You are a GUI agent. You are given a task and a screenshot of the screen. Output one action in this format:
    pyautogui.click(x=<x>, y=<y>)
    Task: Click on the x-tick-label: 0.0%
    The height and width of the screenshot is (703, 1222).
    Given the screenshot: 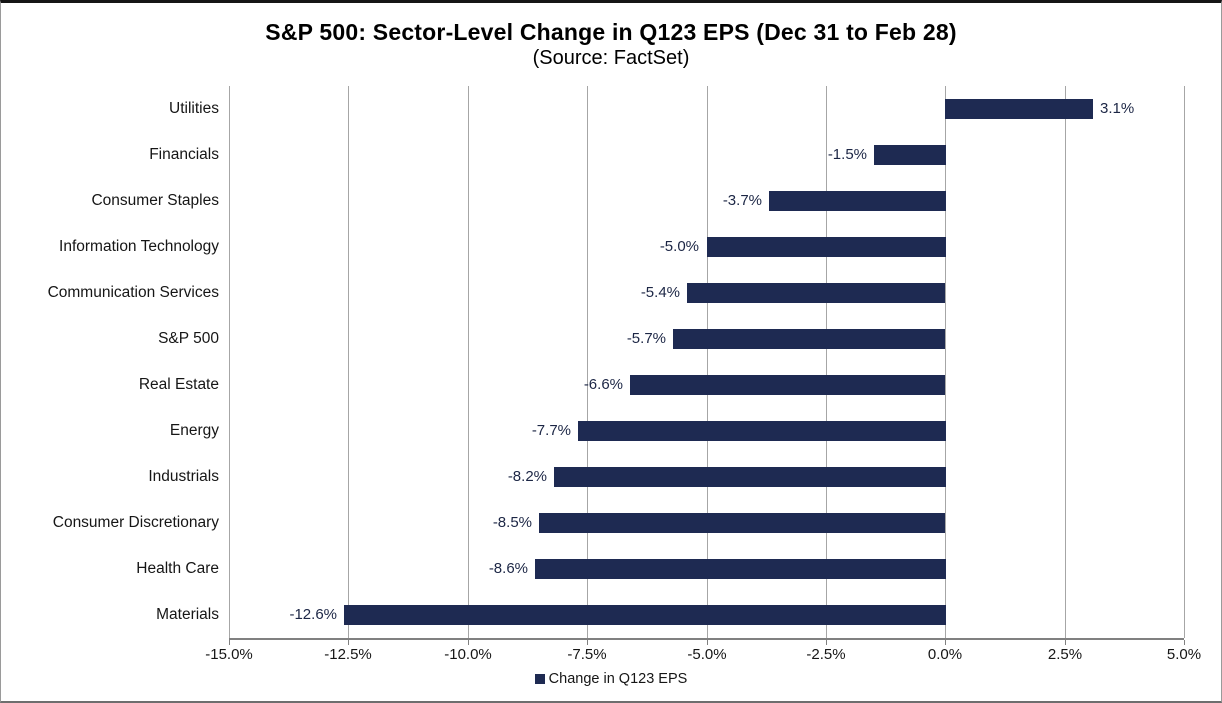 What is the action you would take?
    pyautogui.click(x=945, y=654)
    